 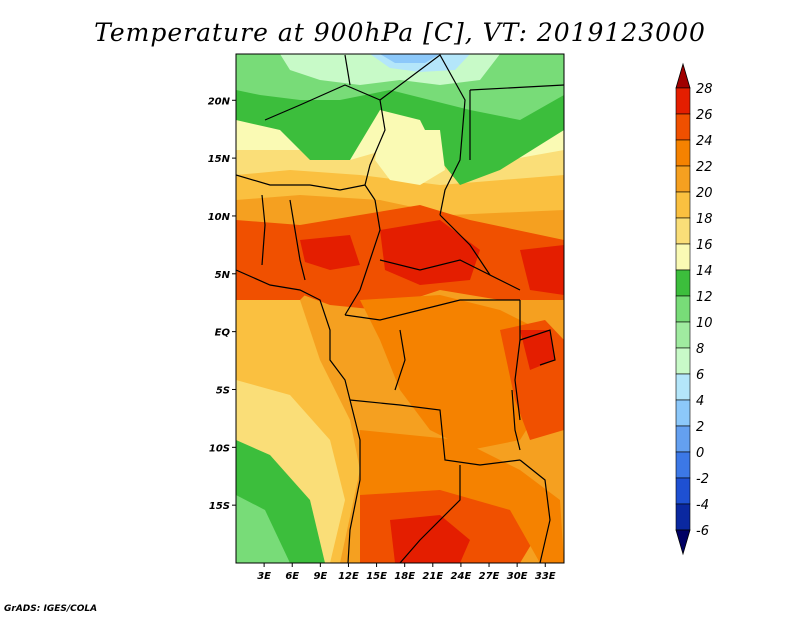 I want to click on x-tick-label: 12E, so click(x=348, y=576).